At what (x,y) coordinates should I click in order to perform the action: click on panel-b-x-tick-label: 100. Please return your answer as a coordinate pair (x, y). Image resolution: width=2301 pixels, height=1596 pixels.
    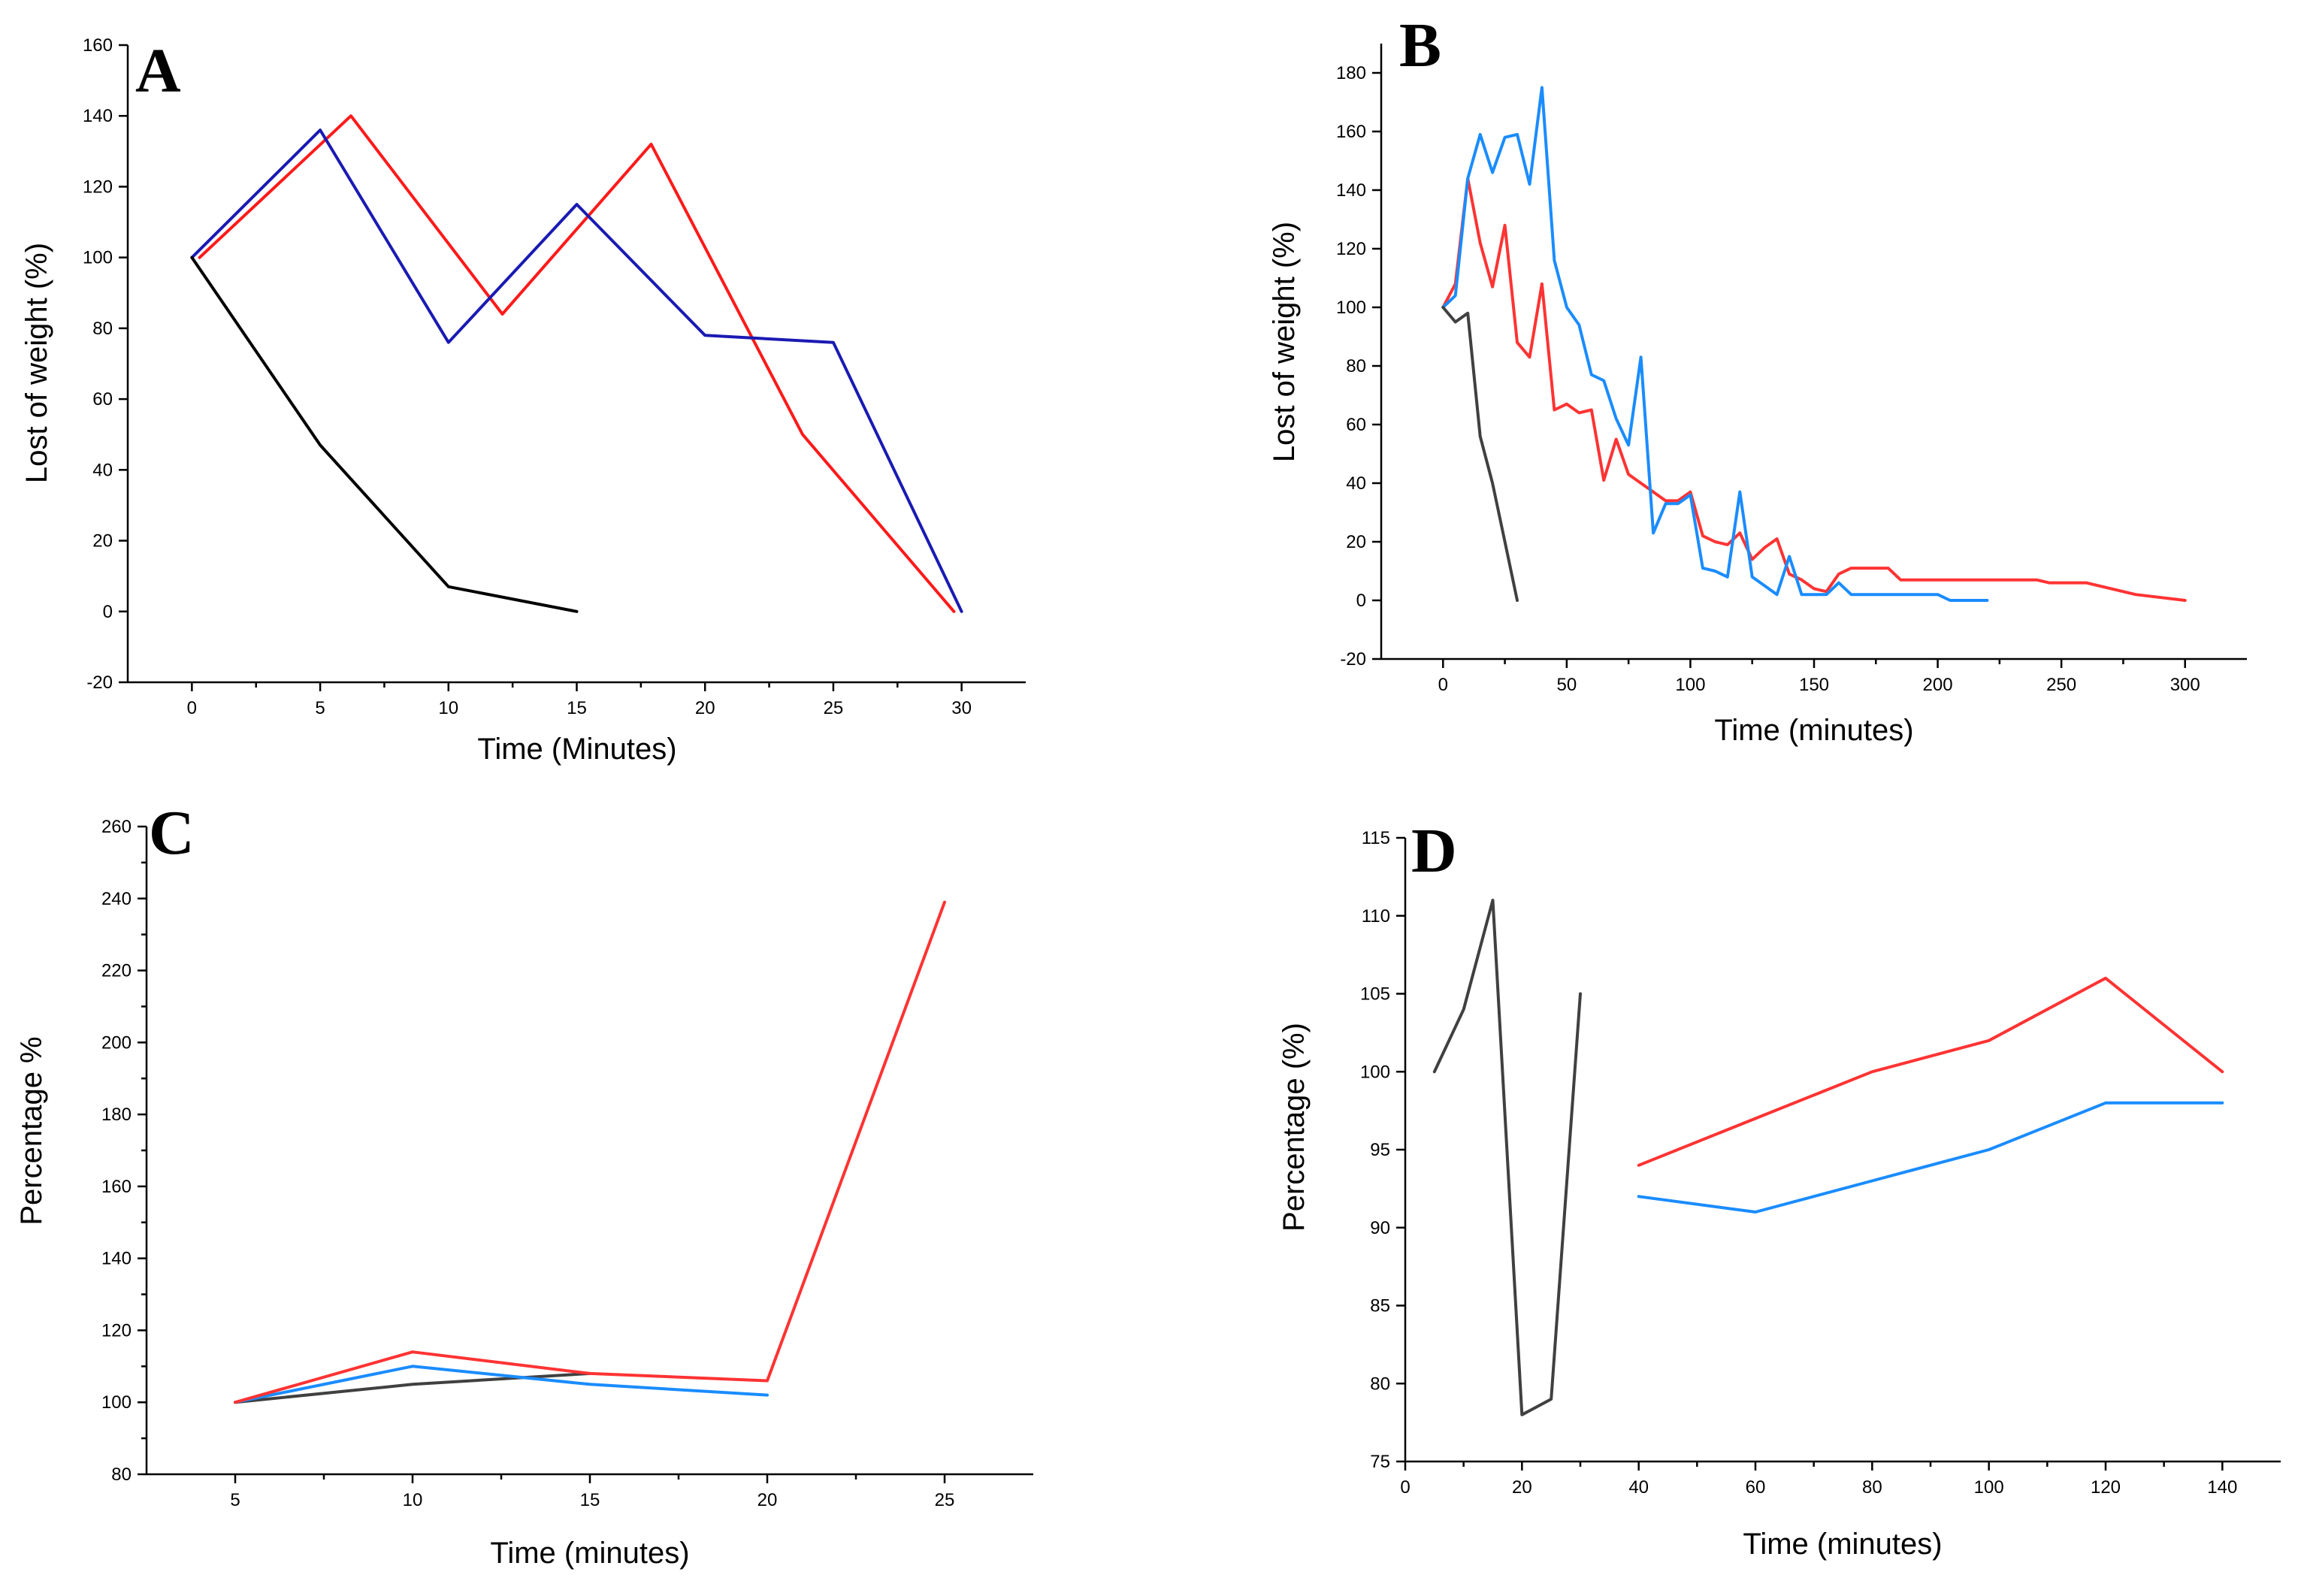
    Looking at the image, I should click on (1690, 685).